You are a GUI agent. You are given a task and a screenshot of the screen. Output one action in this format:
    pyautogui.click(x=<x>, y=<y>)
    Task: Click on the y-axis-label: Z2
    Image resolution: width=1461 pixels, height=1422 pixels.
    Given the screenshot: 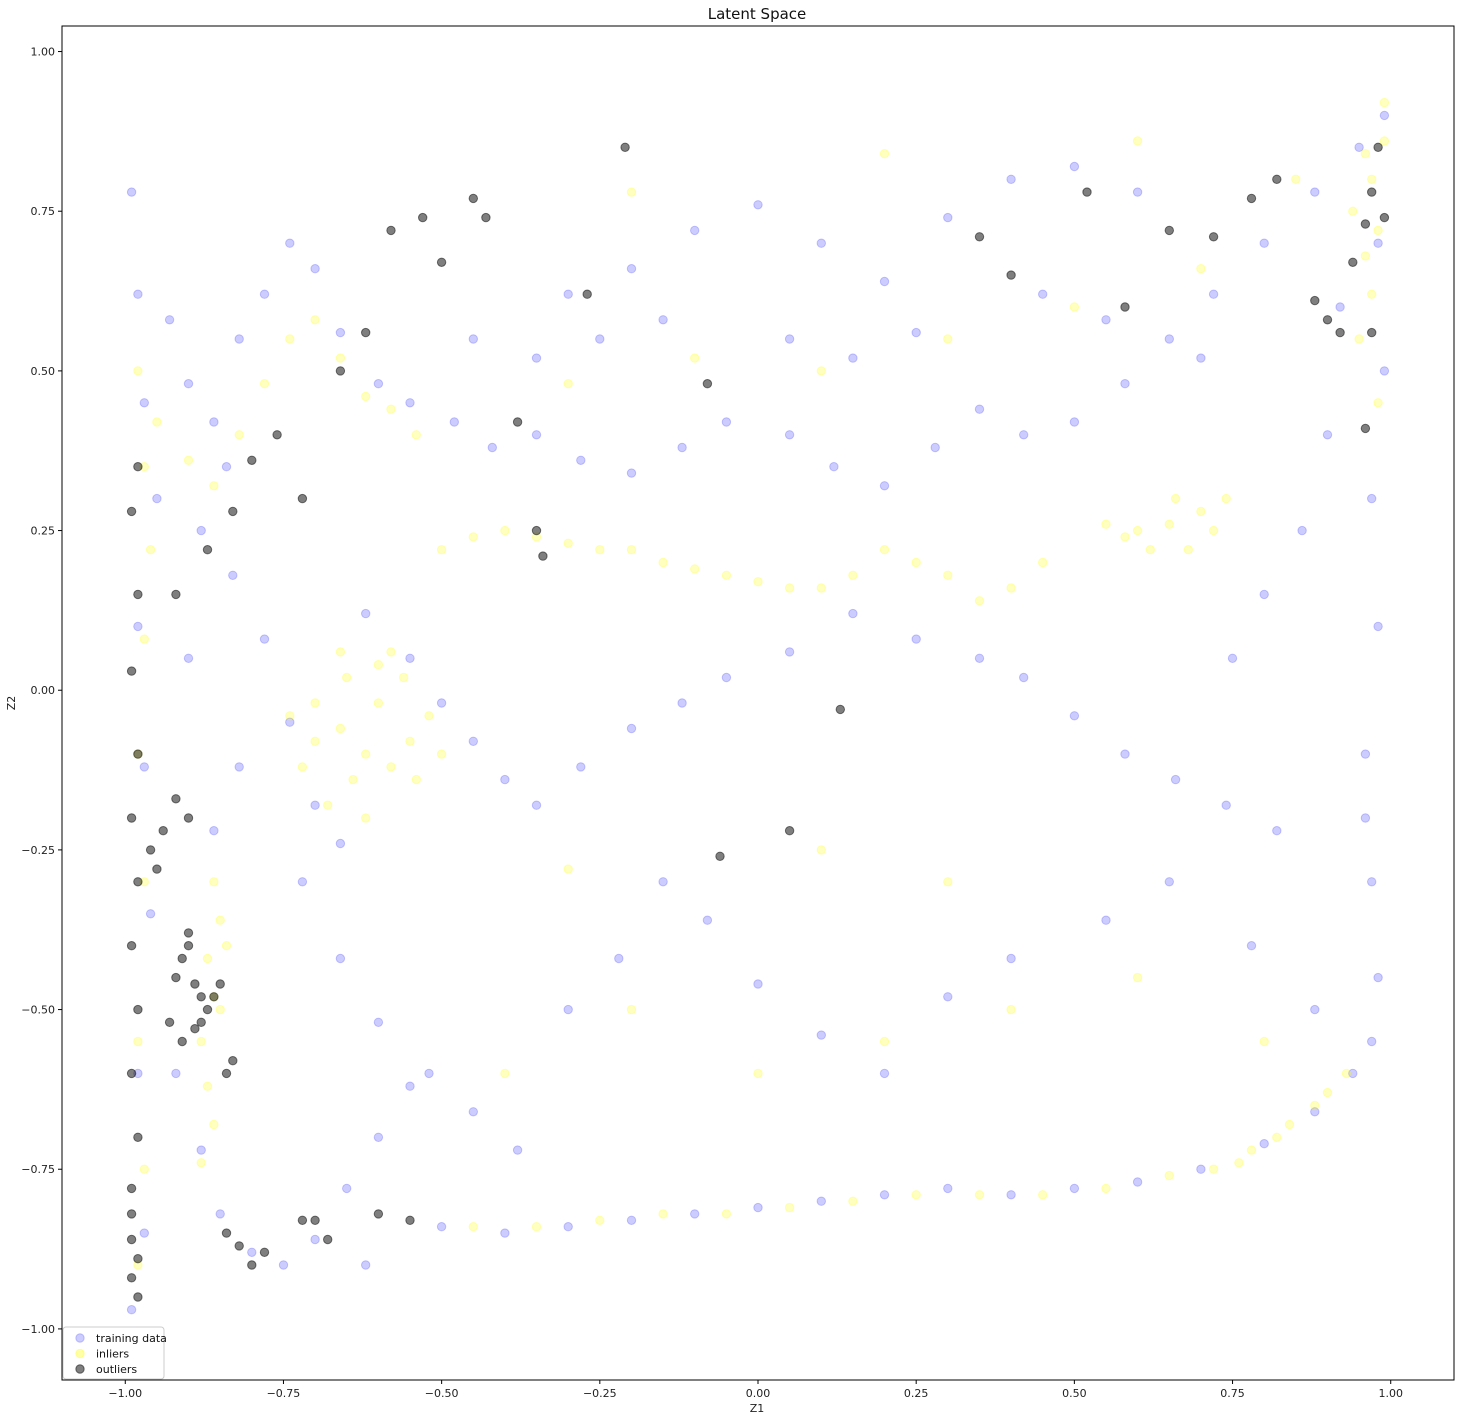 What is the action you would take?
    pyautogui.click(x=11, y=703)
    